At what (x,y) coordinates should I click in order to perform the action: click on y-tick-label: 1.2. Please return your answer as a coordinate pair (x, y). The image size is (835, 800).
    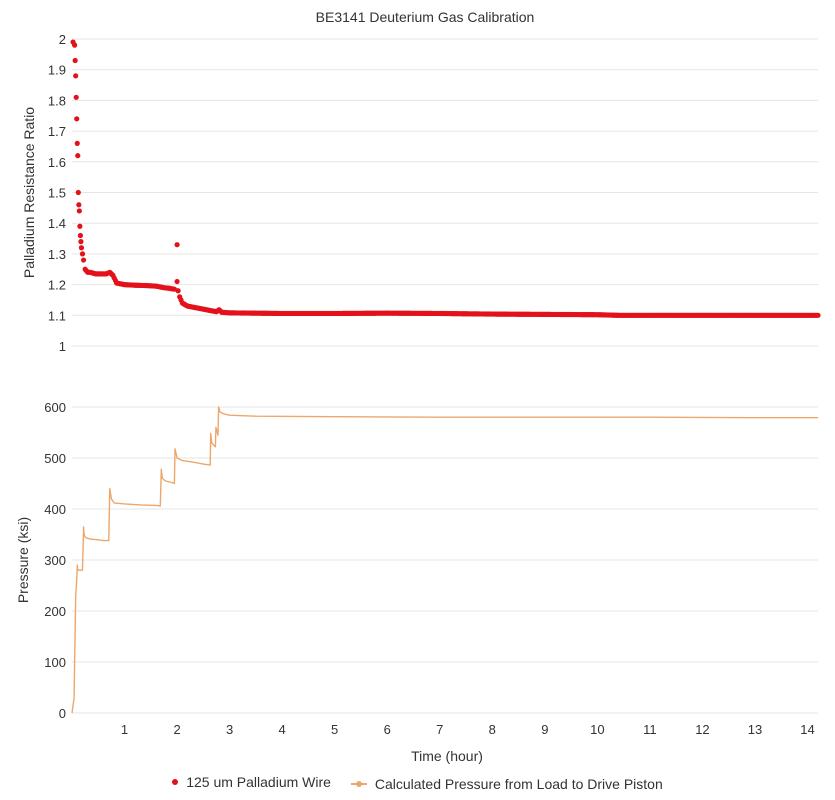
    Looking at the image, I should click on (57, 285).